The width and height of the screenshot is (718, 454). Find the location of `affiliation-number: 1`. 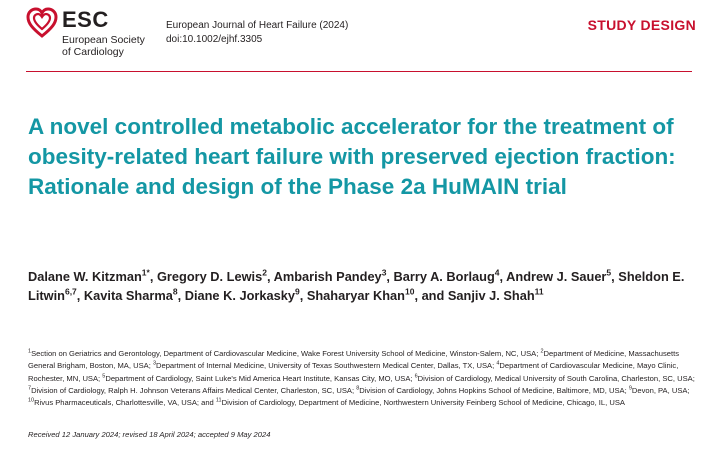

affiliation-number: 1 is located at coordinates (30, 351).